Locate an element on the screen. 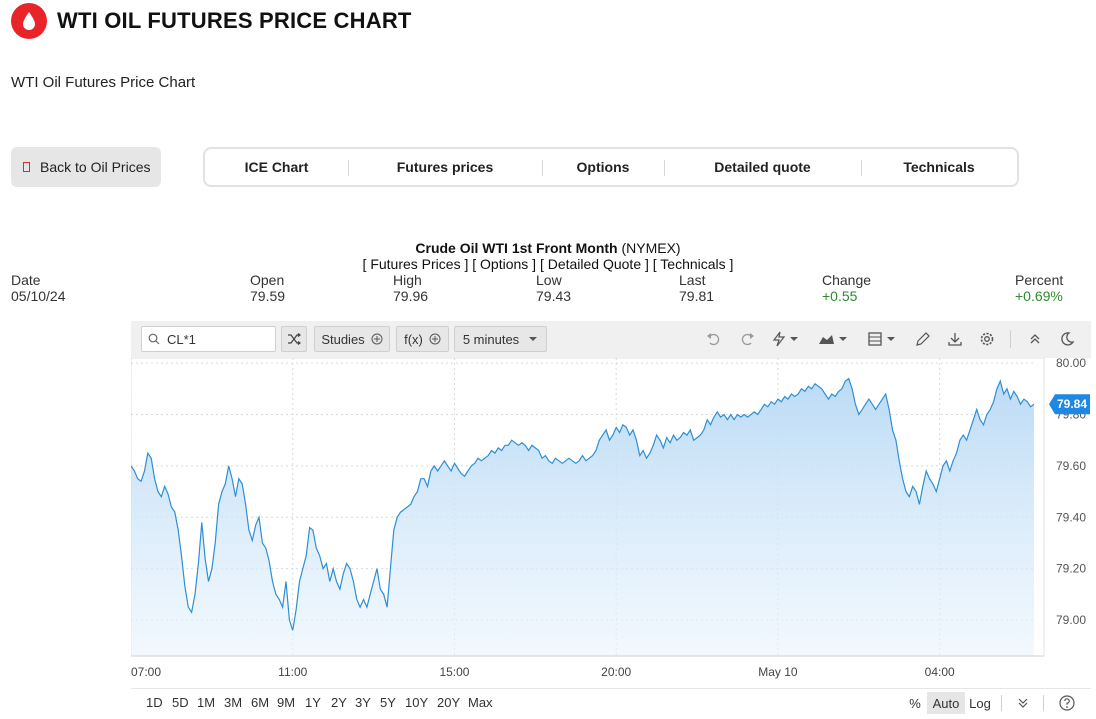  tab-label: Futures prices is located at coordinates (445, 167).